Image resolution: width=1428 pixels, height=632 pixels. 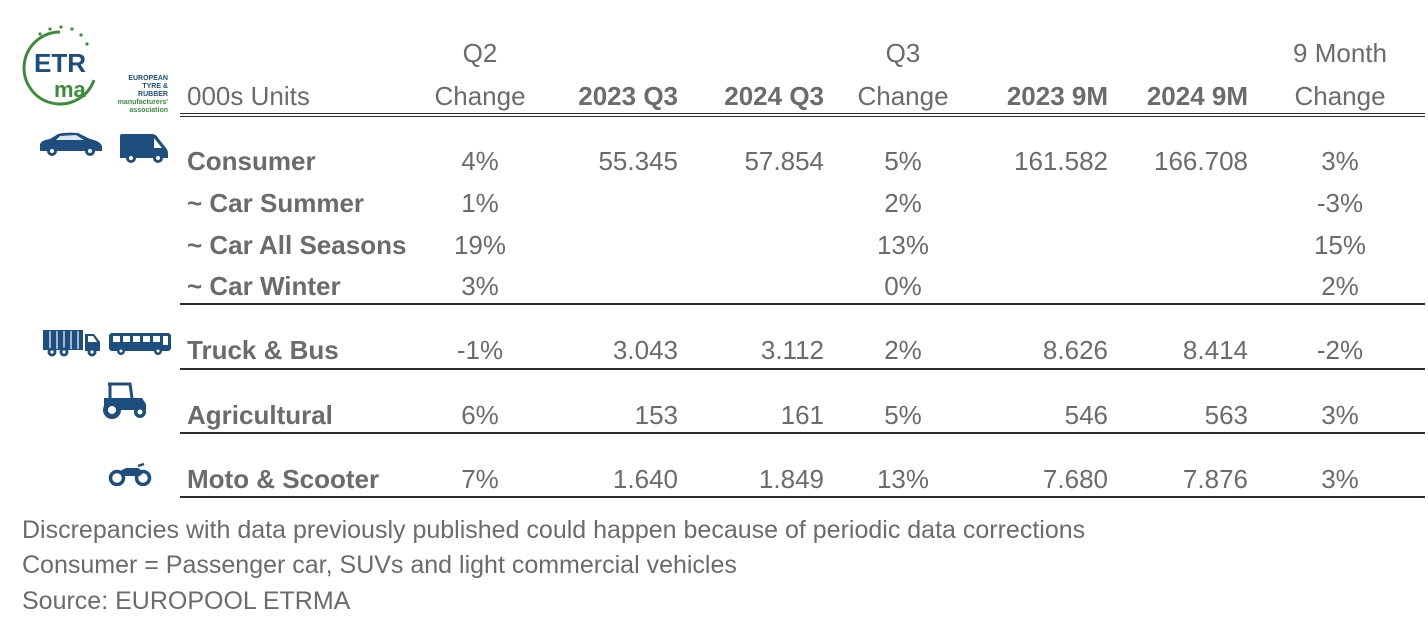 What do you see at coordinates (1340, 53) in the screenshot?
I see `header-9month: 9 Month` at bounding box center [1340, 53].